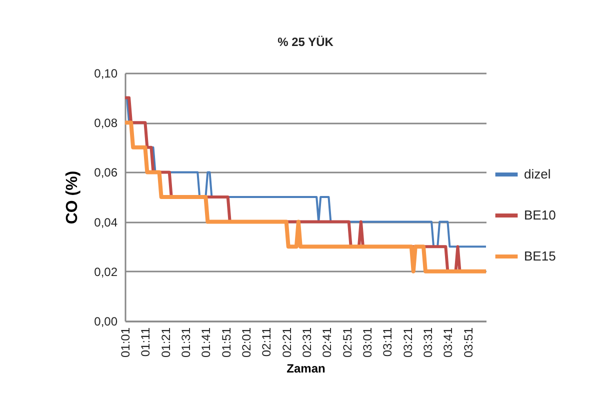  I want to click on y-tick-label: 0,10, so click(106, 73).